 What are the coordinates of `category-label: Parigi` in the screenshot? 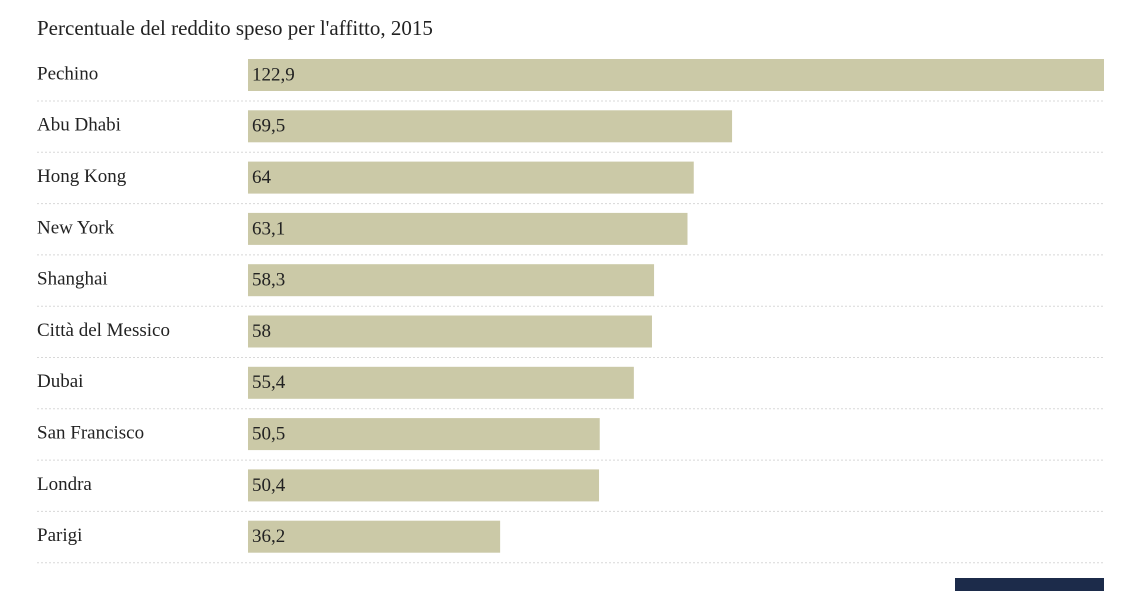 It's located at (59, 535).